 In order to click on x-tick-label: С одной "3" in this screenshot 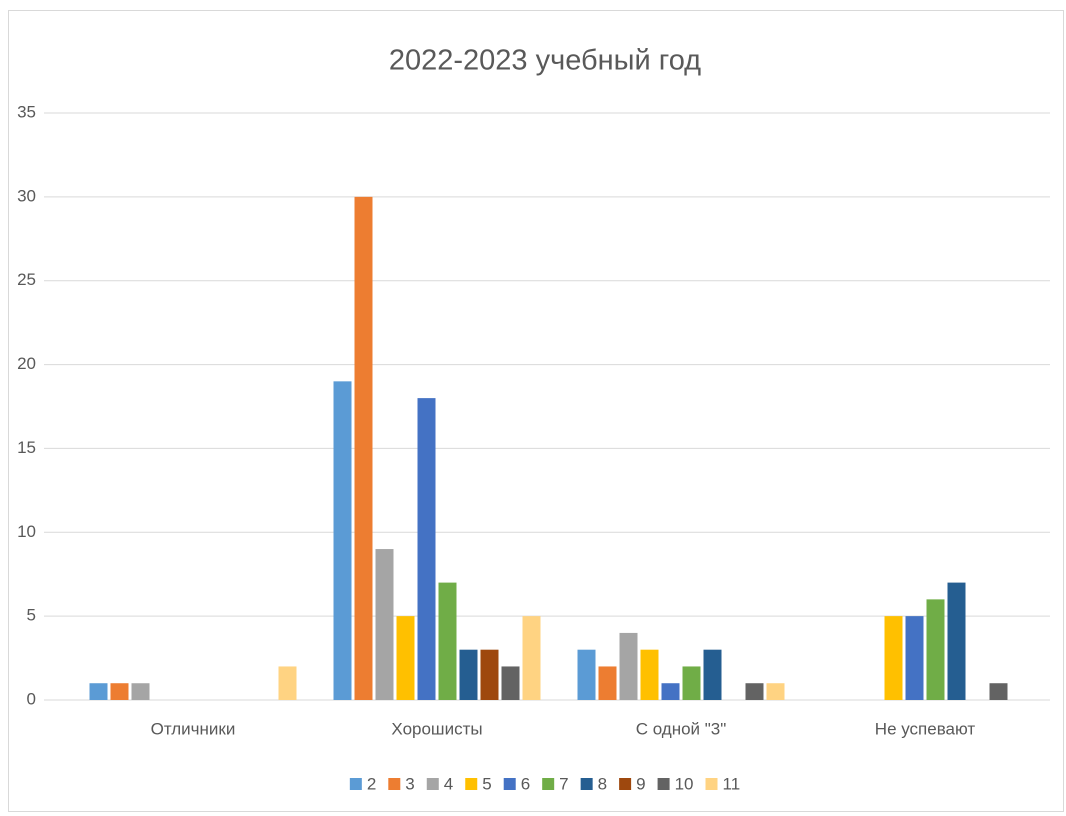, I will do `click(681, 728)`.